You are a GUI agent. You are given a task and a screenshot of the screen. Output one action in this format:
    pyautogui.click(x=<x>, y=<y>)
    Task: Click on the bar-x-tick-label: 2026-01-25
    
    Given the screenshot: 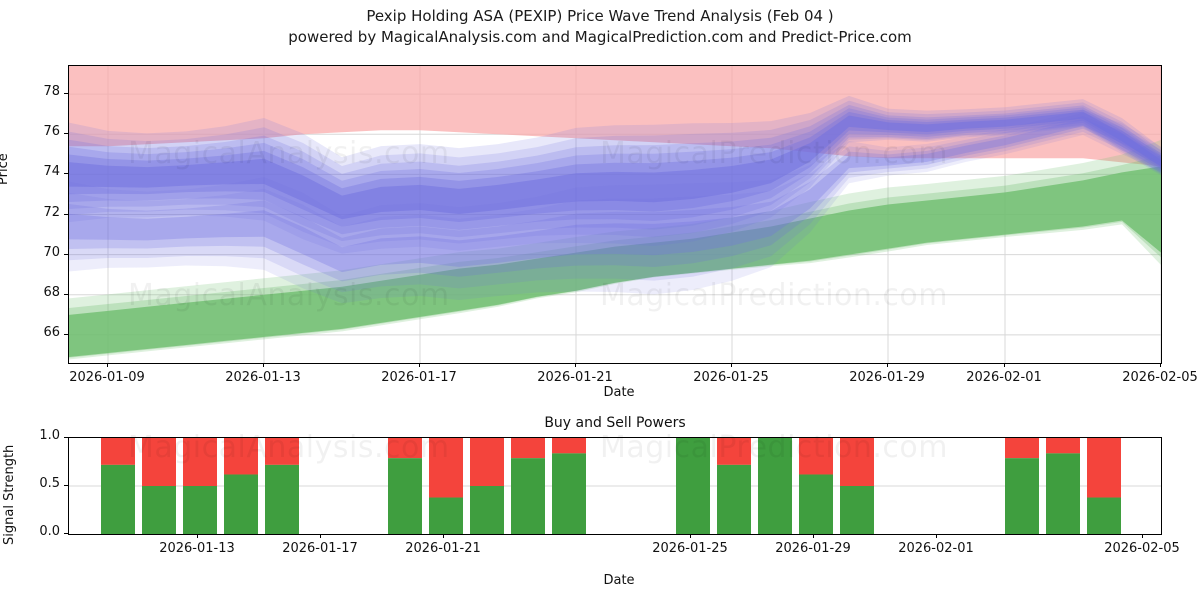 What is the action you would take?
    pyautogui.click(x=690, y=548)
    